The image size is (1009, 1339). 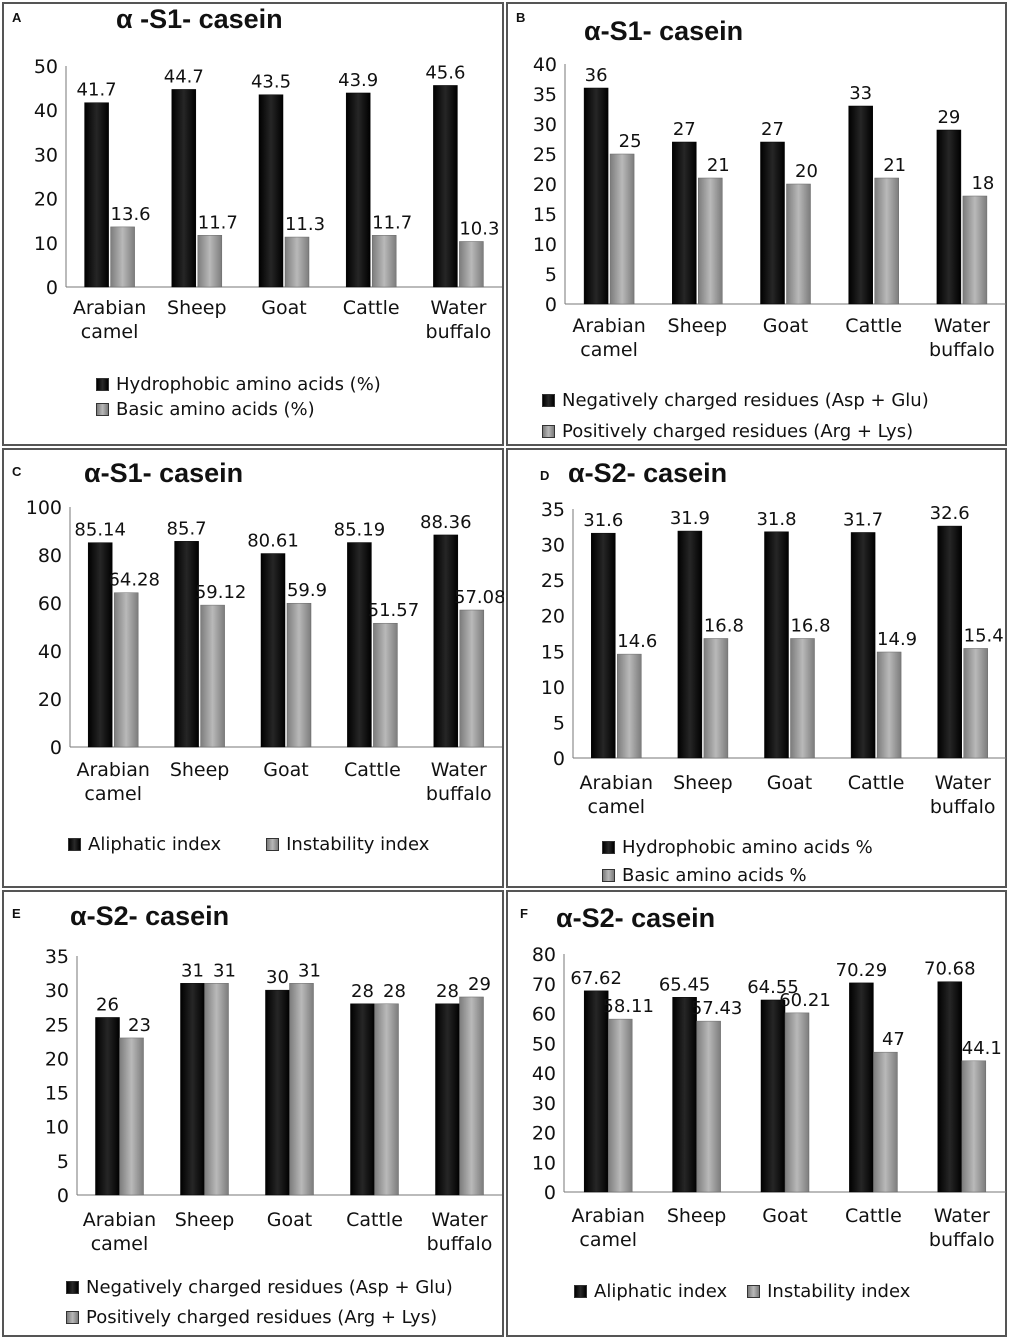 I want to click on data-label: 32.6, so click(x=950, y=513).